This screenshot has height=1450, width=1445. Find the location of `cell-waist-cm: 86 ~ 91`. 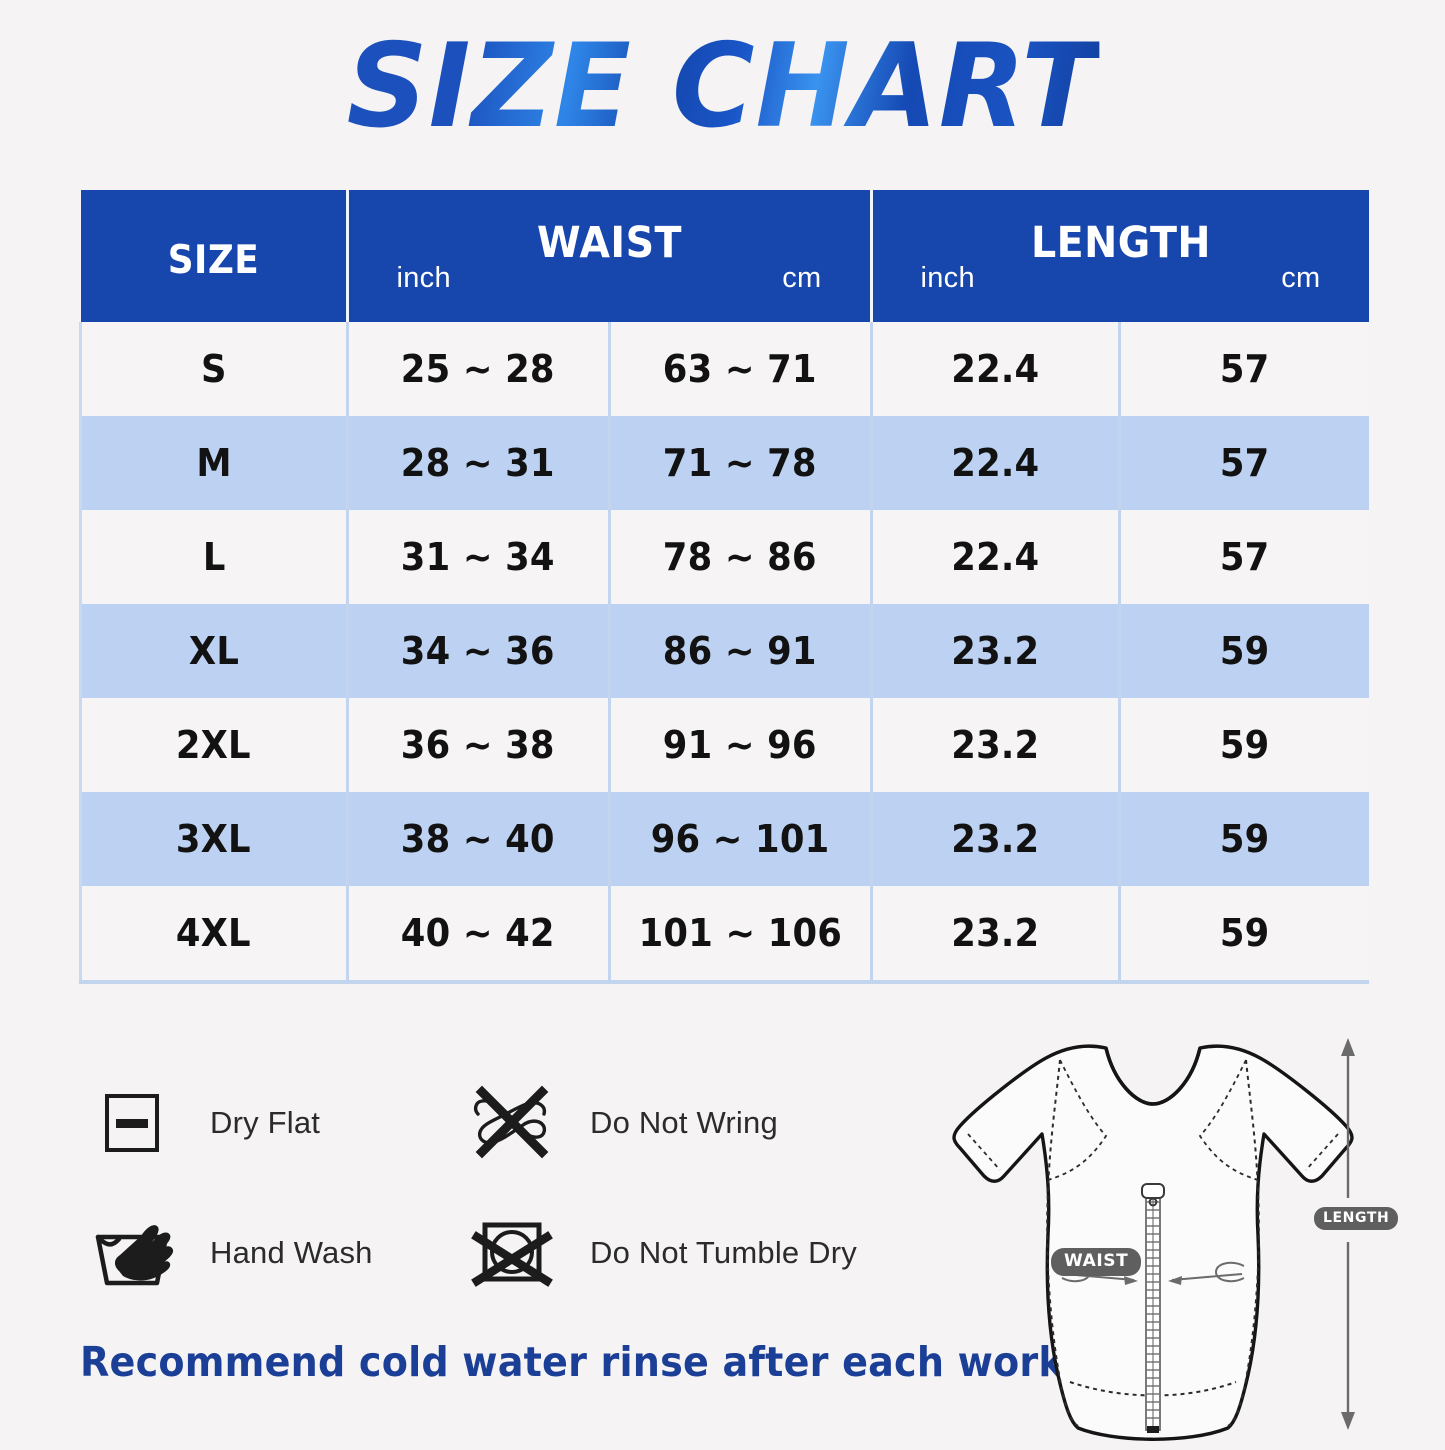

cell-waist-cm: 86 ~ 91 is located at coordinates (741, 651).